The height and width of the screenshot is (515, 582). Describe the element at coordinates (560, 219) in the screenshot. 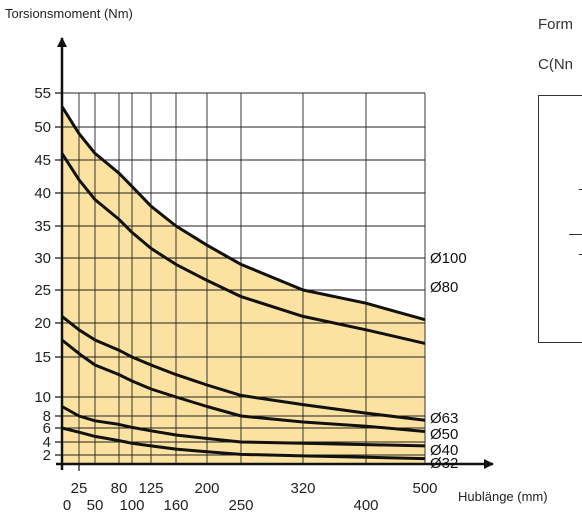

I see `side-panel-box` at that location.